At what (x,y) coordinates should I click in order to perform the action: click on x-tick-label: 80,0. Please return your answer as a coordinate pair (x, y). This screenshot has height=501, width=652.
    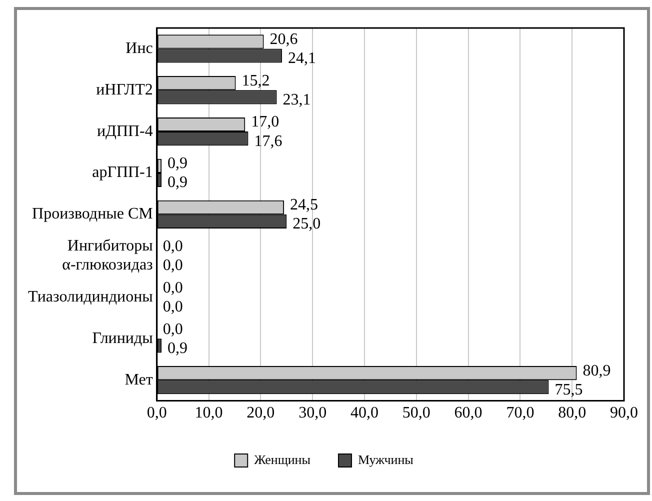
    Looking at the image, I should click on (572, 413).